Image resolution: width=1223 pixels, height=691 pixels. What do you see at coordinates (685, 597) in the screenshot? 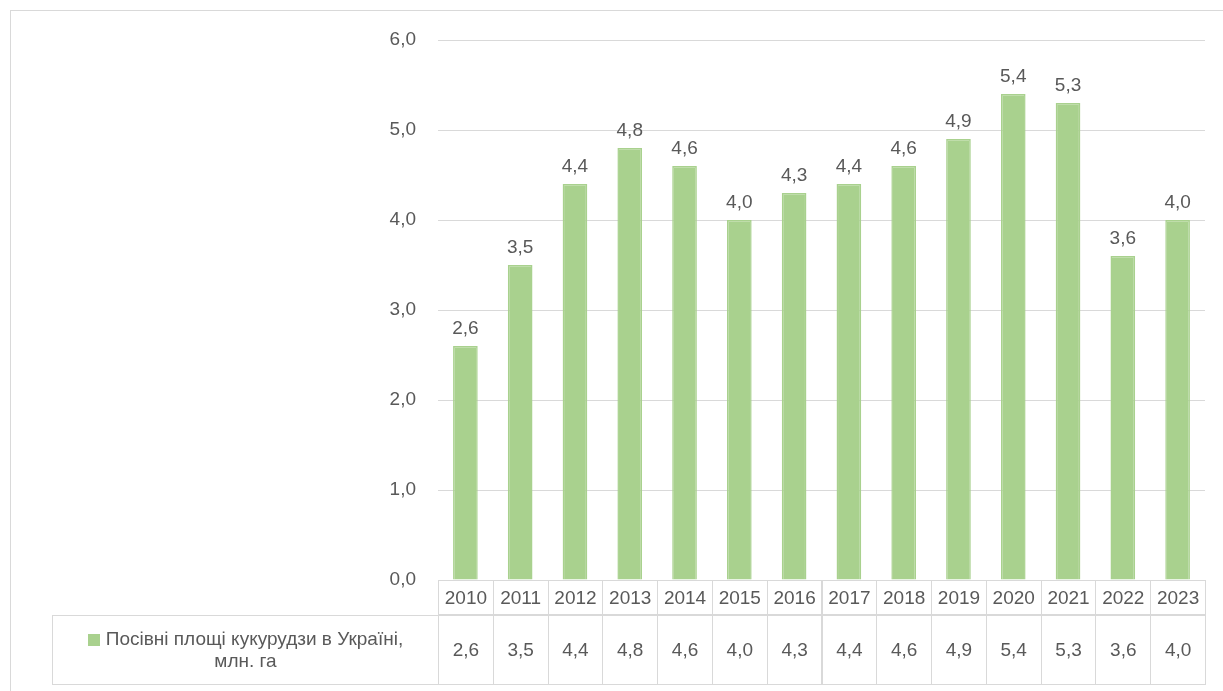
I see `x-tick-label: 2014` at bounding box center [685, 597].